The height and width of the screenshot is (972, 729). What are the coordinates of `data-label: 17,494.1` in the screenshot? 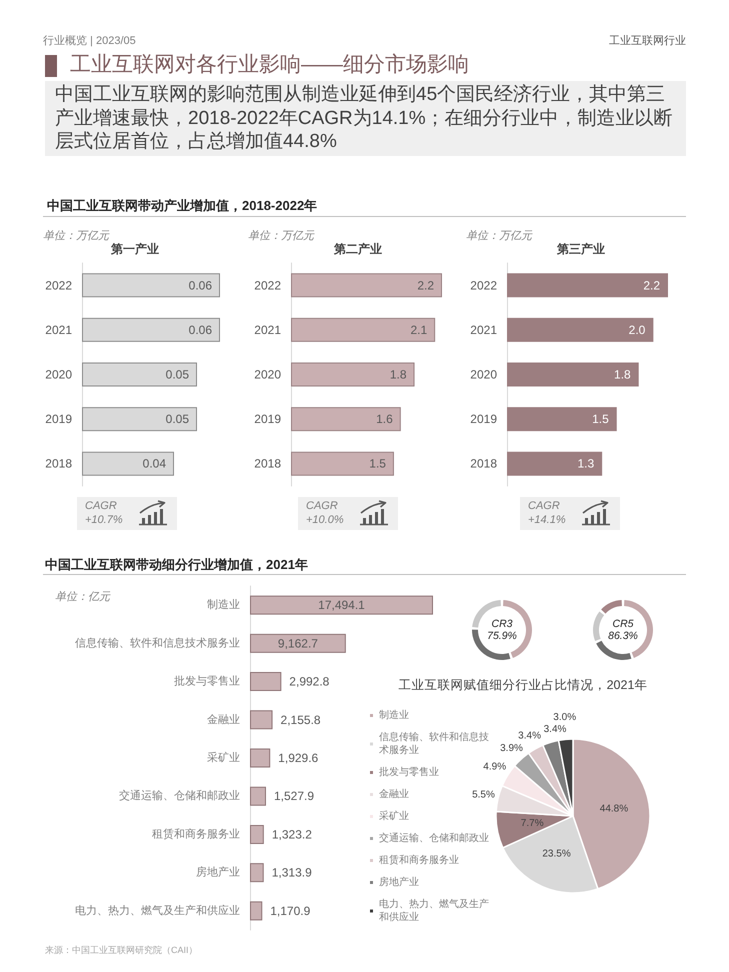 It's located at (342, 605).